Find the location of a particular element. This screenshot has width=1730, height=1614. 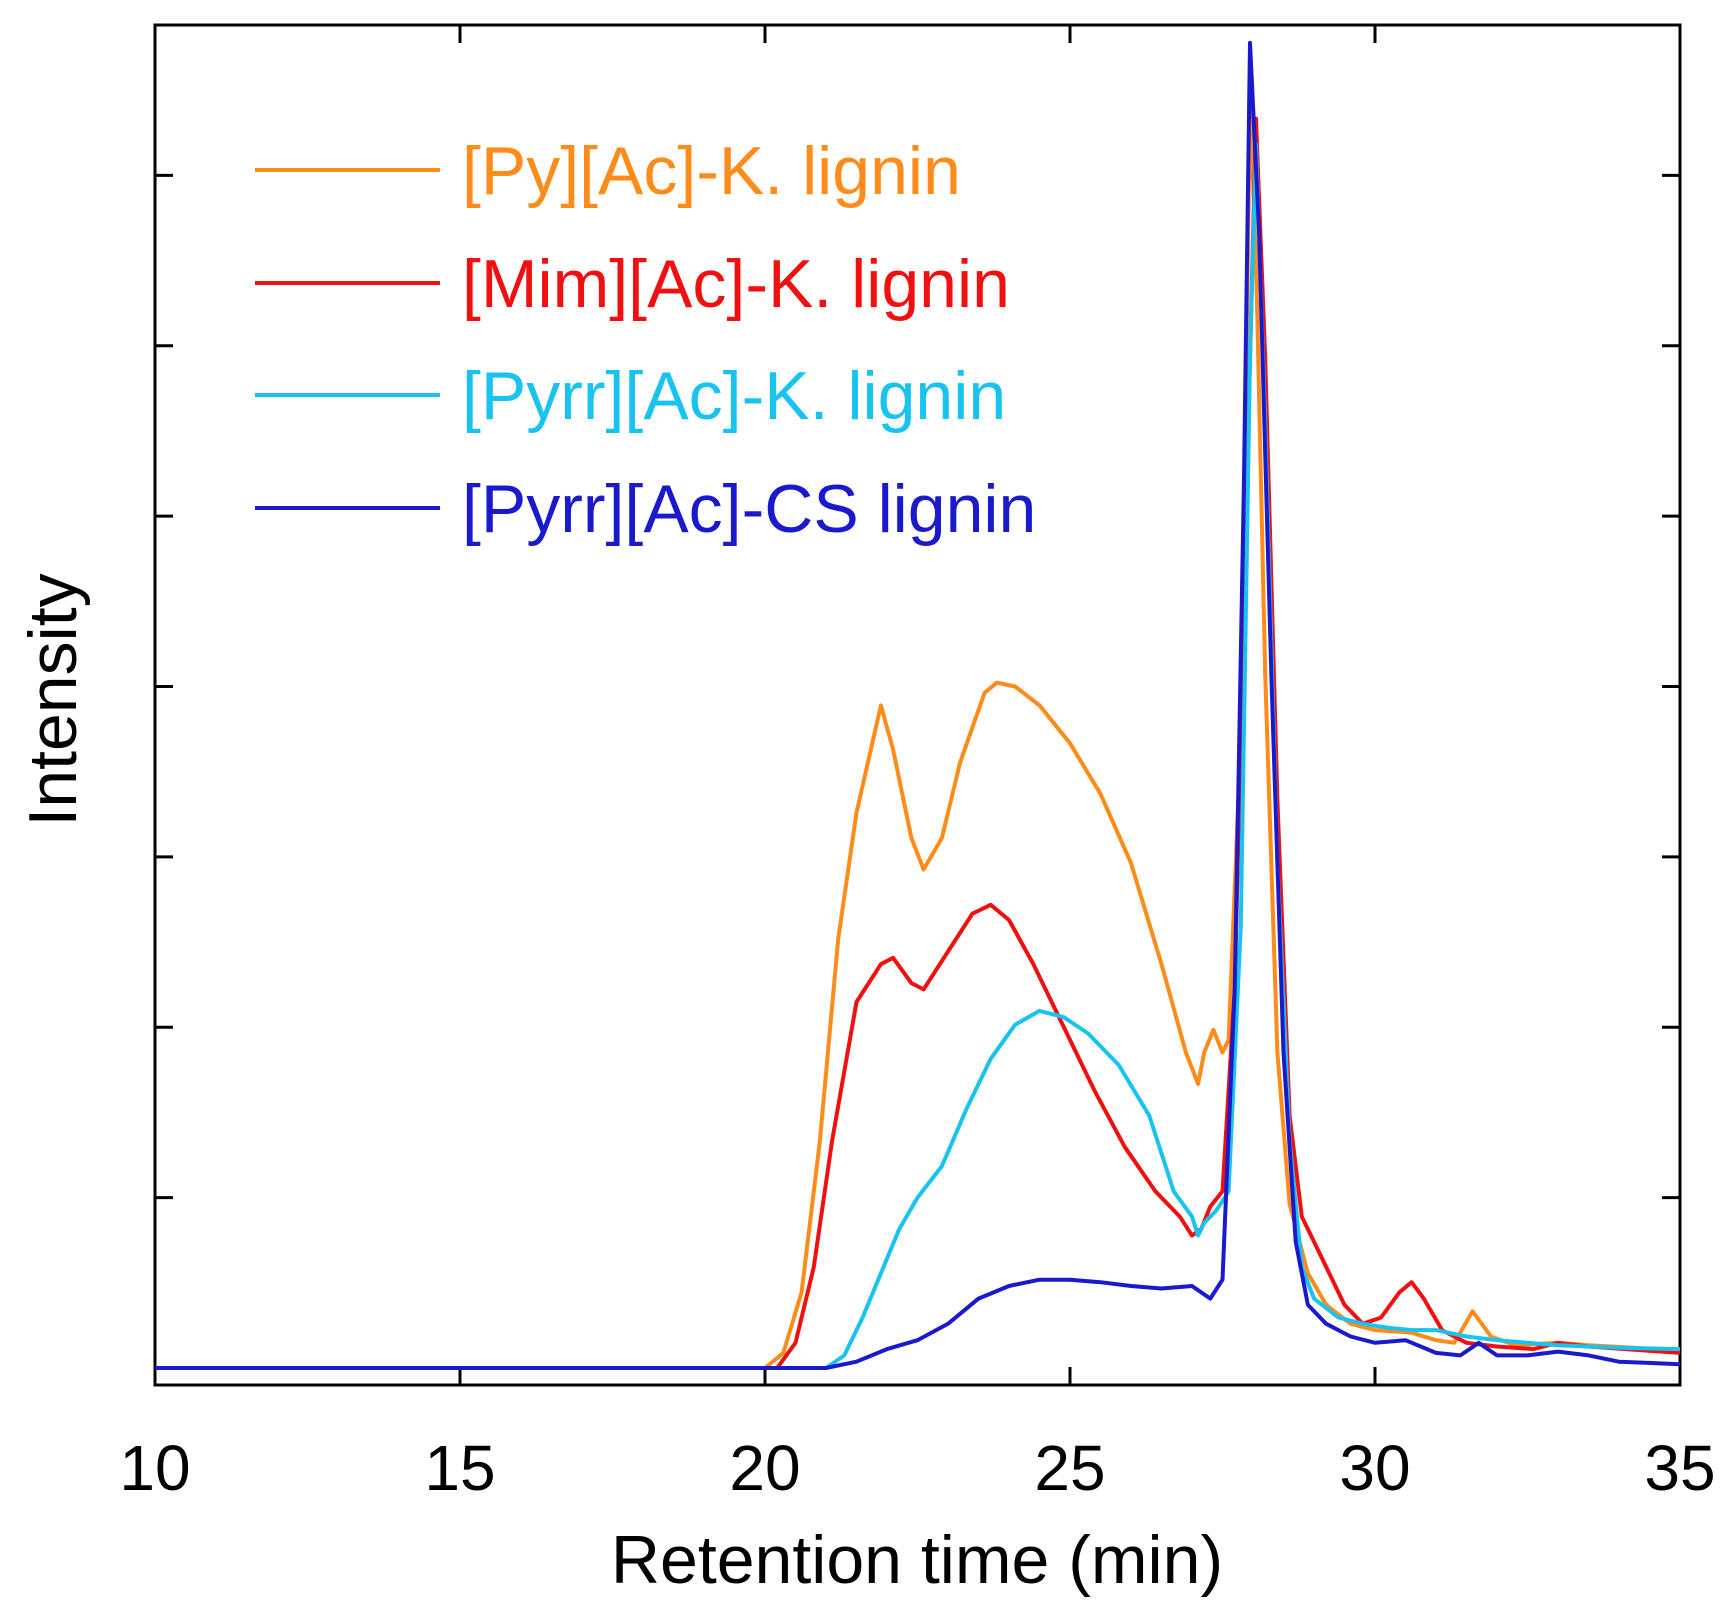

x-tick-label-20: 20 is located at coordinates (764, 1468).